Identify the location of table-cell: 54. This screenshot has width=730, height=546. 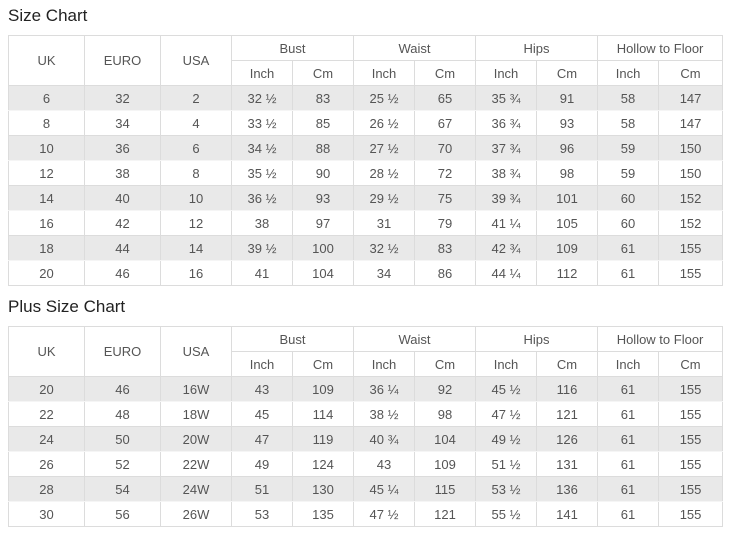
(122, 489).